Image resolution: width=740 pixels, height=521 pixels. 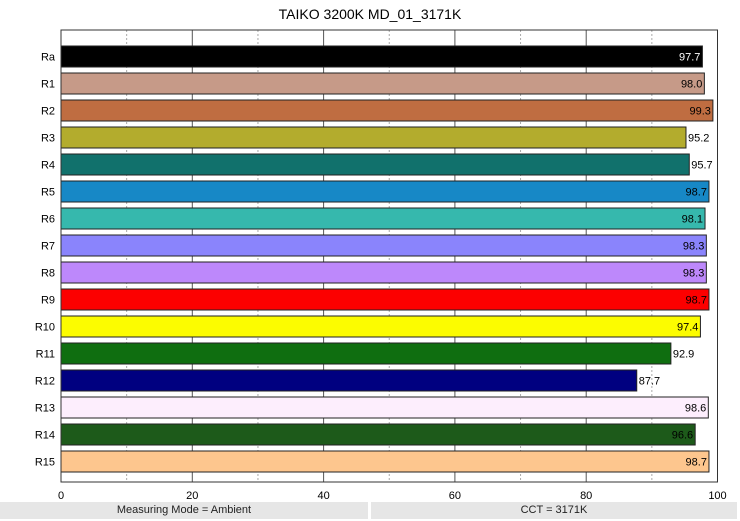 What do you see at coordinates (689, 58) in the screenshot?
I see `data-label: 97.7` at bounding box center [689, 58].